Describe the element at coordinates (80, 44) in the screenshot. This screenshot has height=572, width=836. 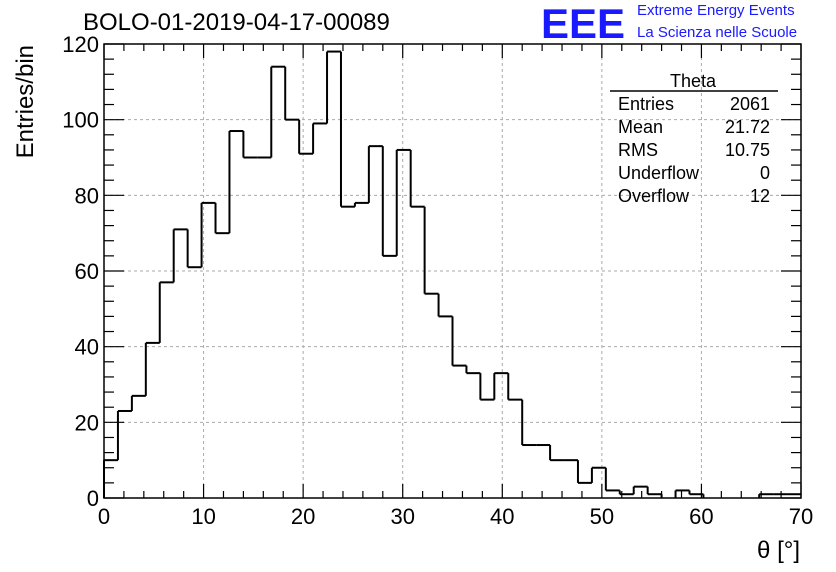
I see `y-tick-label: 120` at that location.